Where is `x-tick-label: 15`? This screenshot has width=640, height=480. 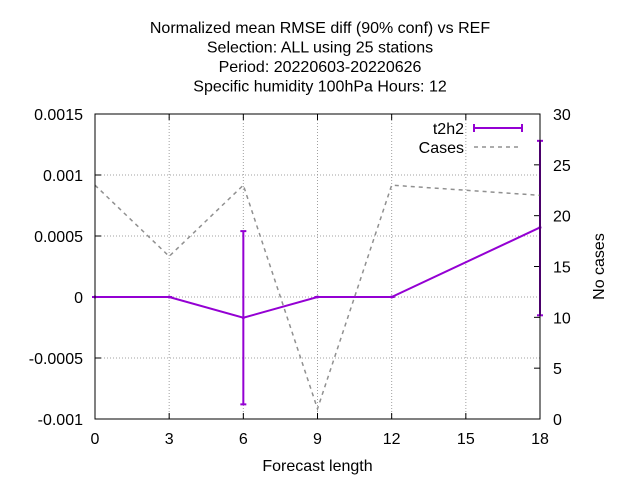
x-tick-label: 15 is located at coordinates (466, 439).